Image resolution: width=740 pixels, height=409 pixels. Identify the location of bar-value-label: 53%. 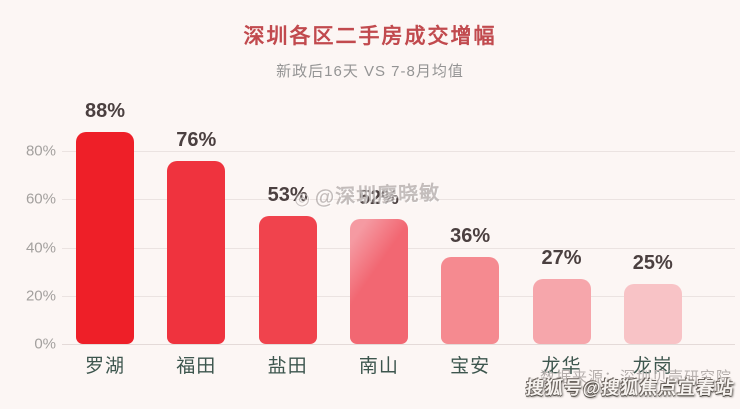
(287, 195).